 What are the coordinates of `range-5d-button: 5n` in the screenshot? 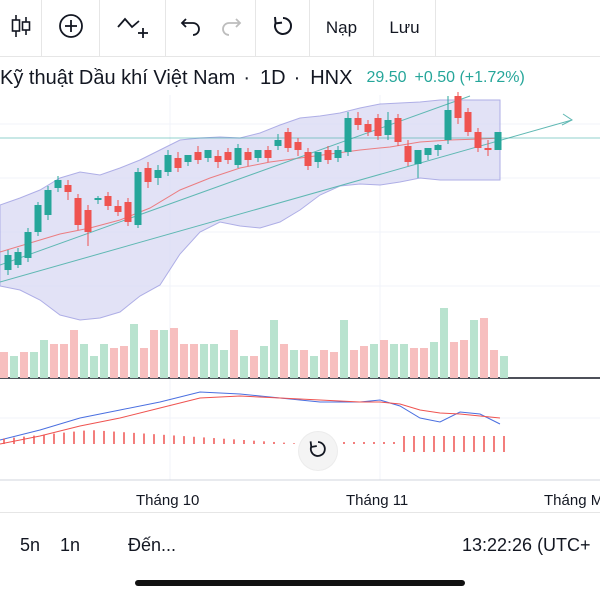 It's located at (30, 545).